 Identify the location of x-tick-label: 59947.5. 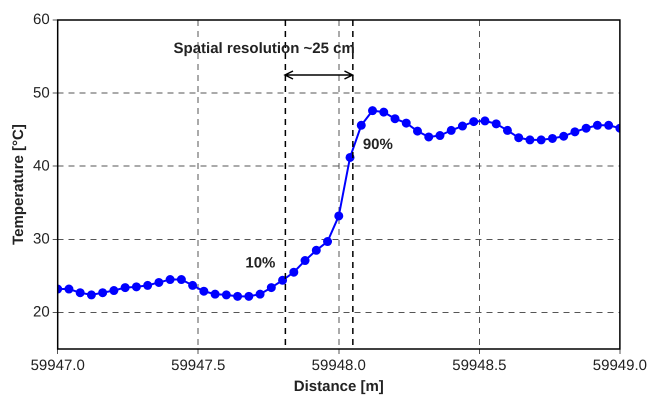
(198, 365).